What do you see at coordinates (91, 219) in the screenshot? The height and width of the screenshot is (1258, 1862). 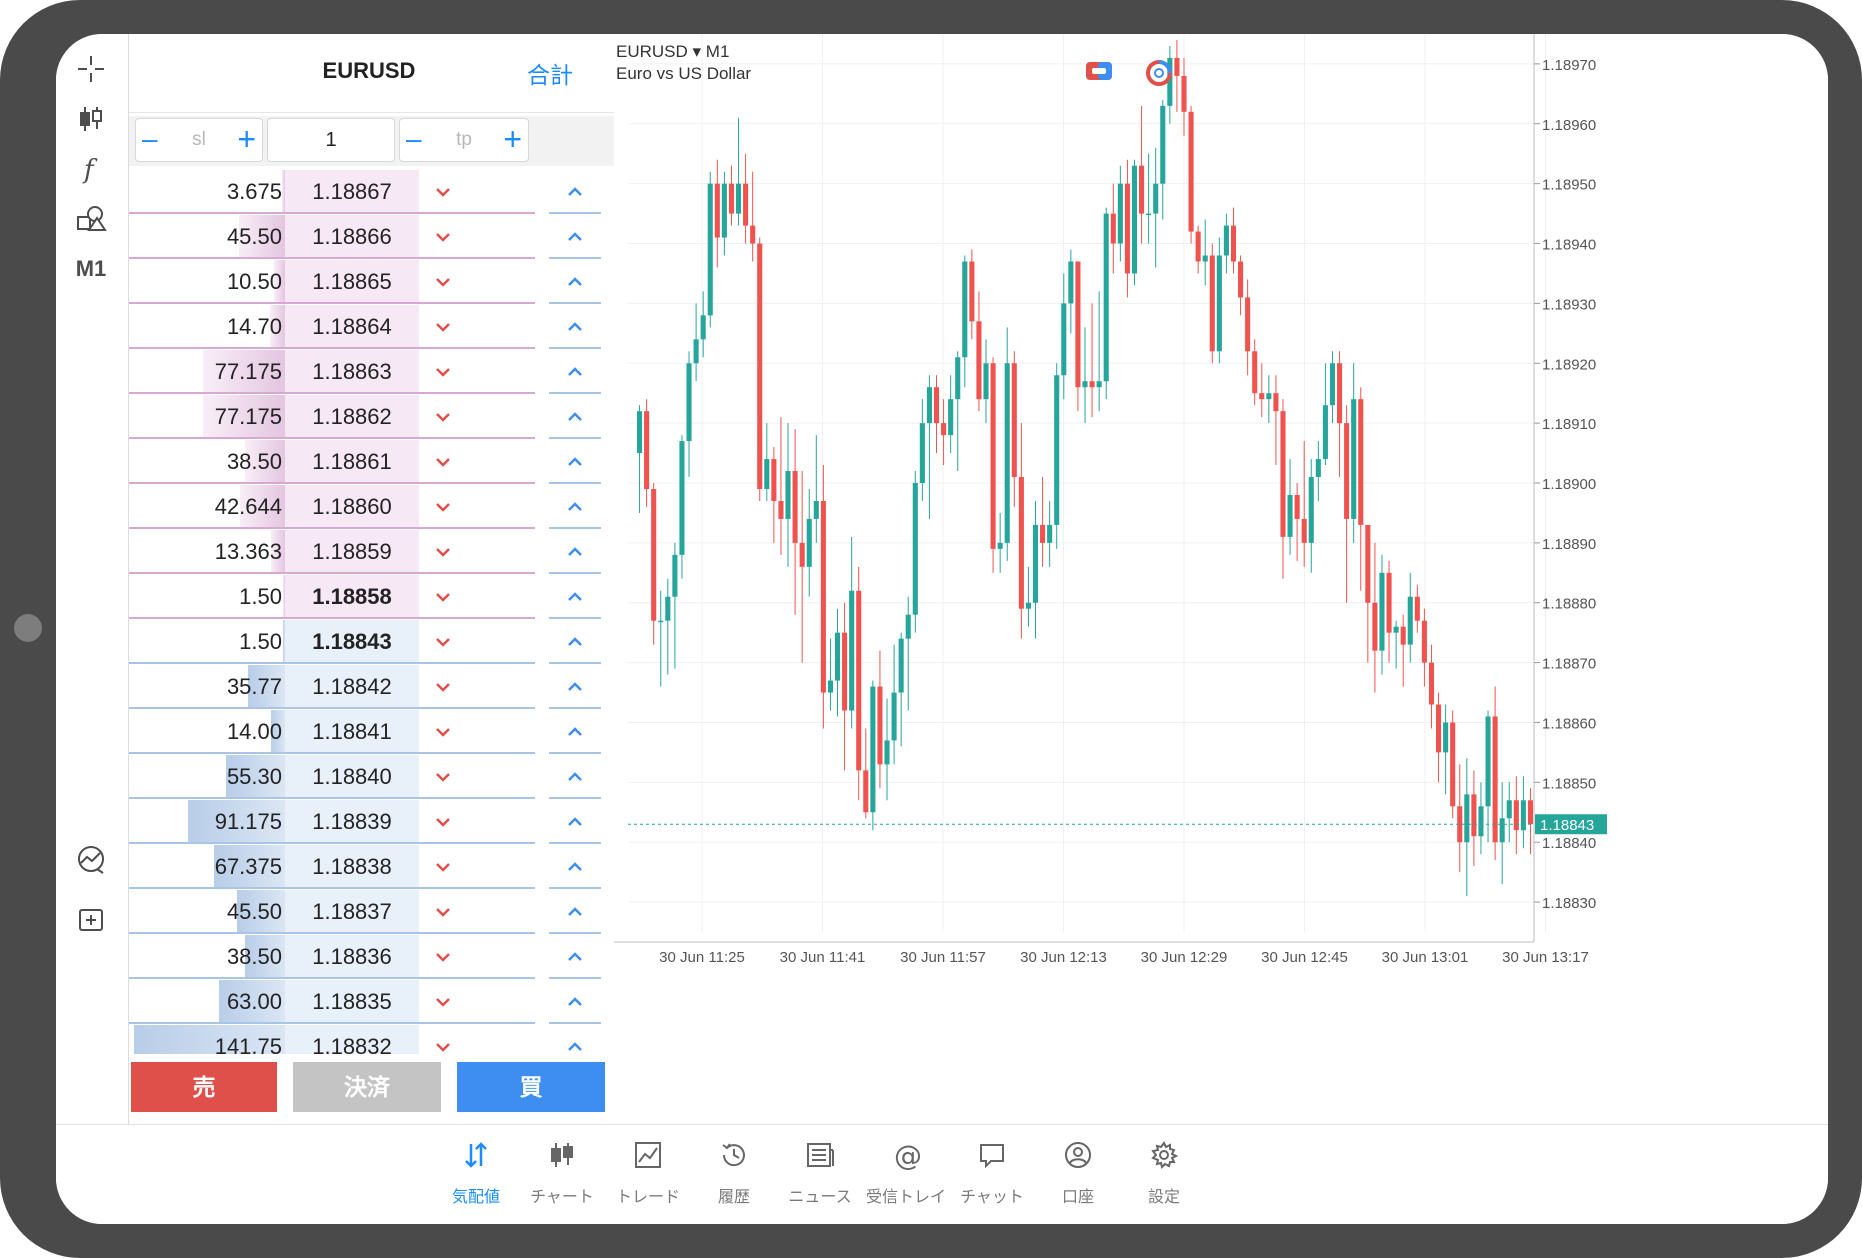 I see `shapes-icon` at bounding box center [91, 219].